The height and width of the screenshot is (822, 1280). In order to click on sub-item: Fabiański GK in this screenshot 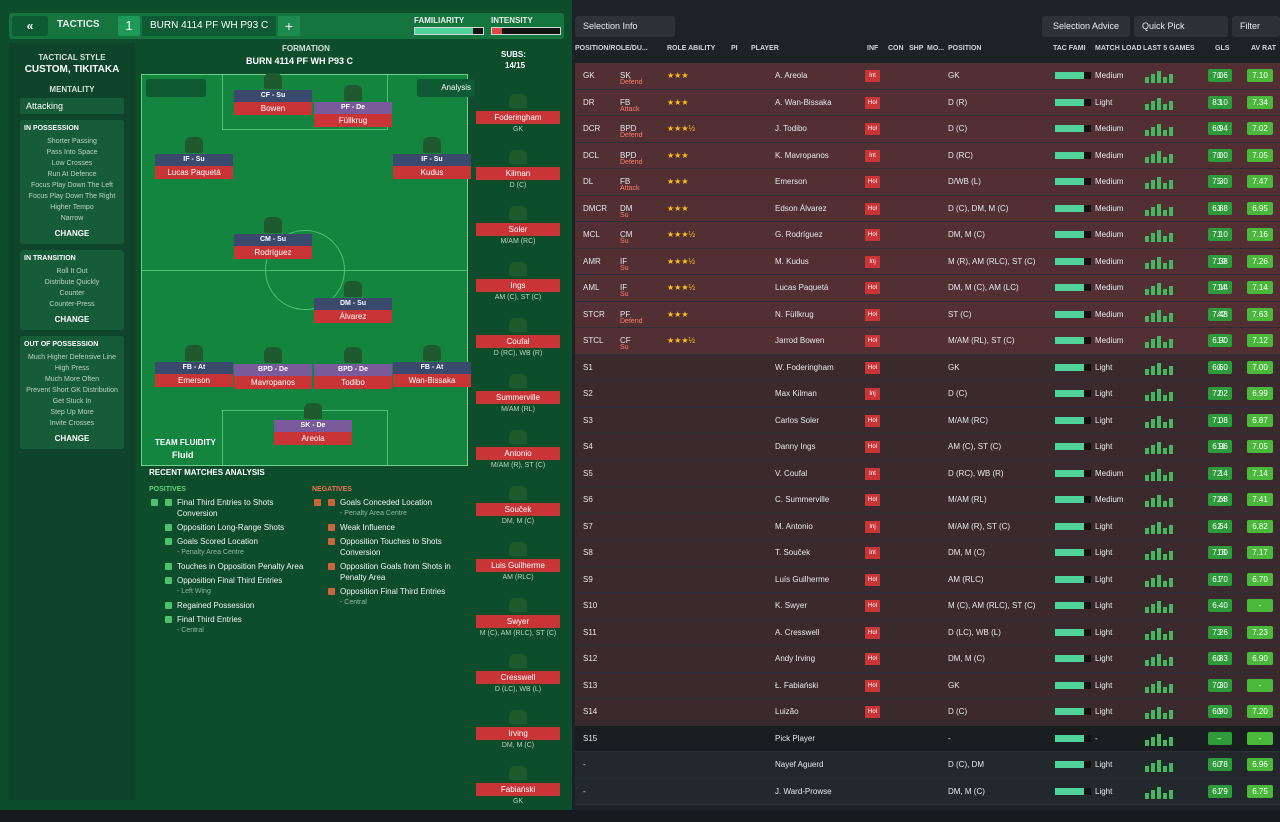, I will do `click(518, 794)`.